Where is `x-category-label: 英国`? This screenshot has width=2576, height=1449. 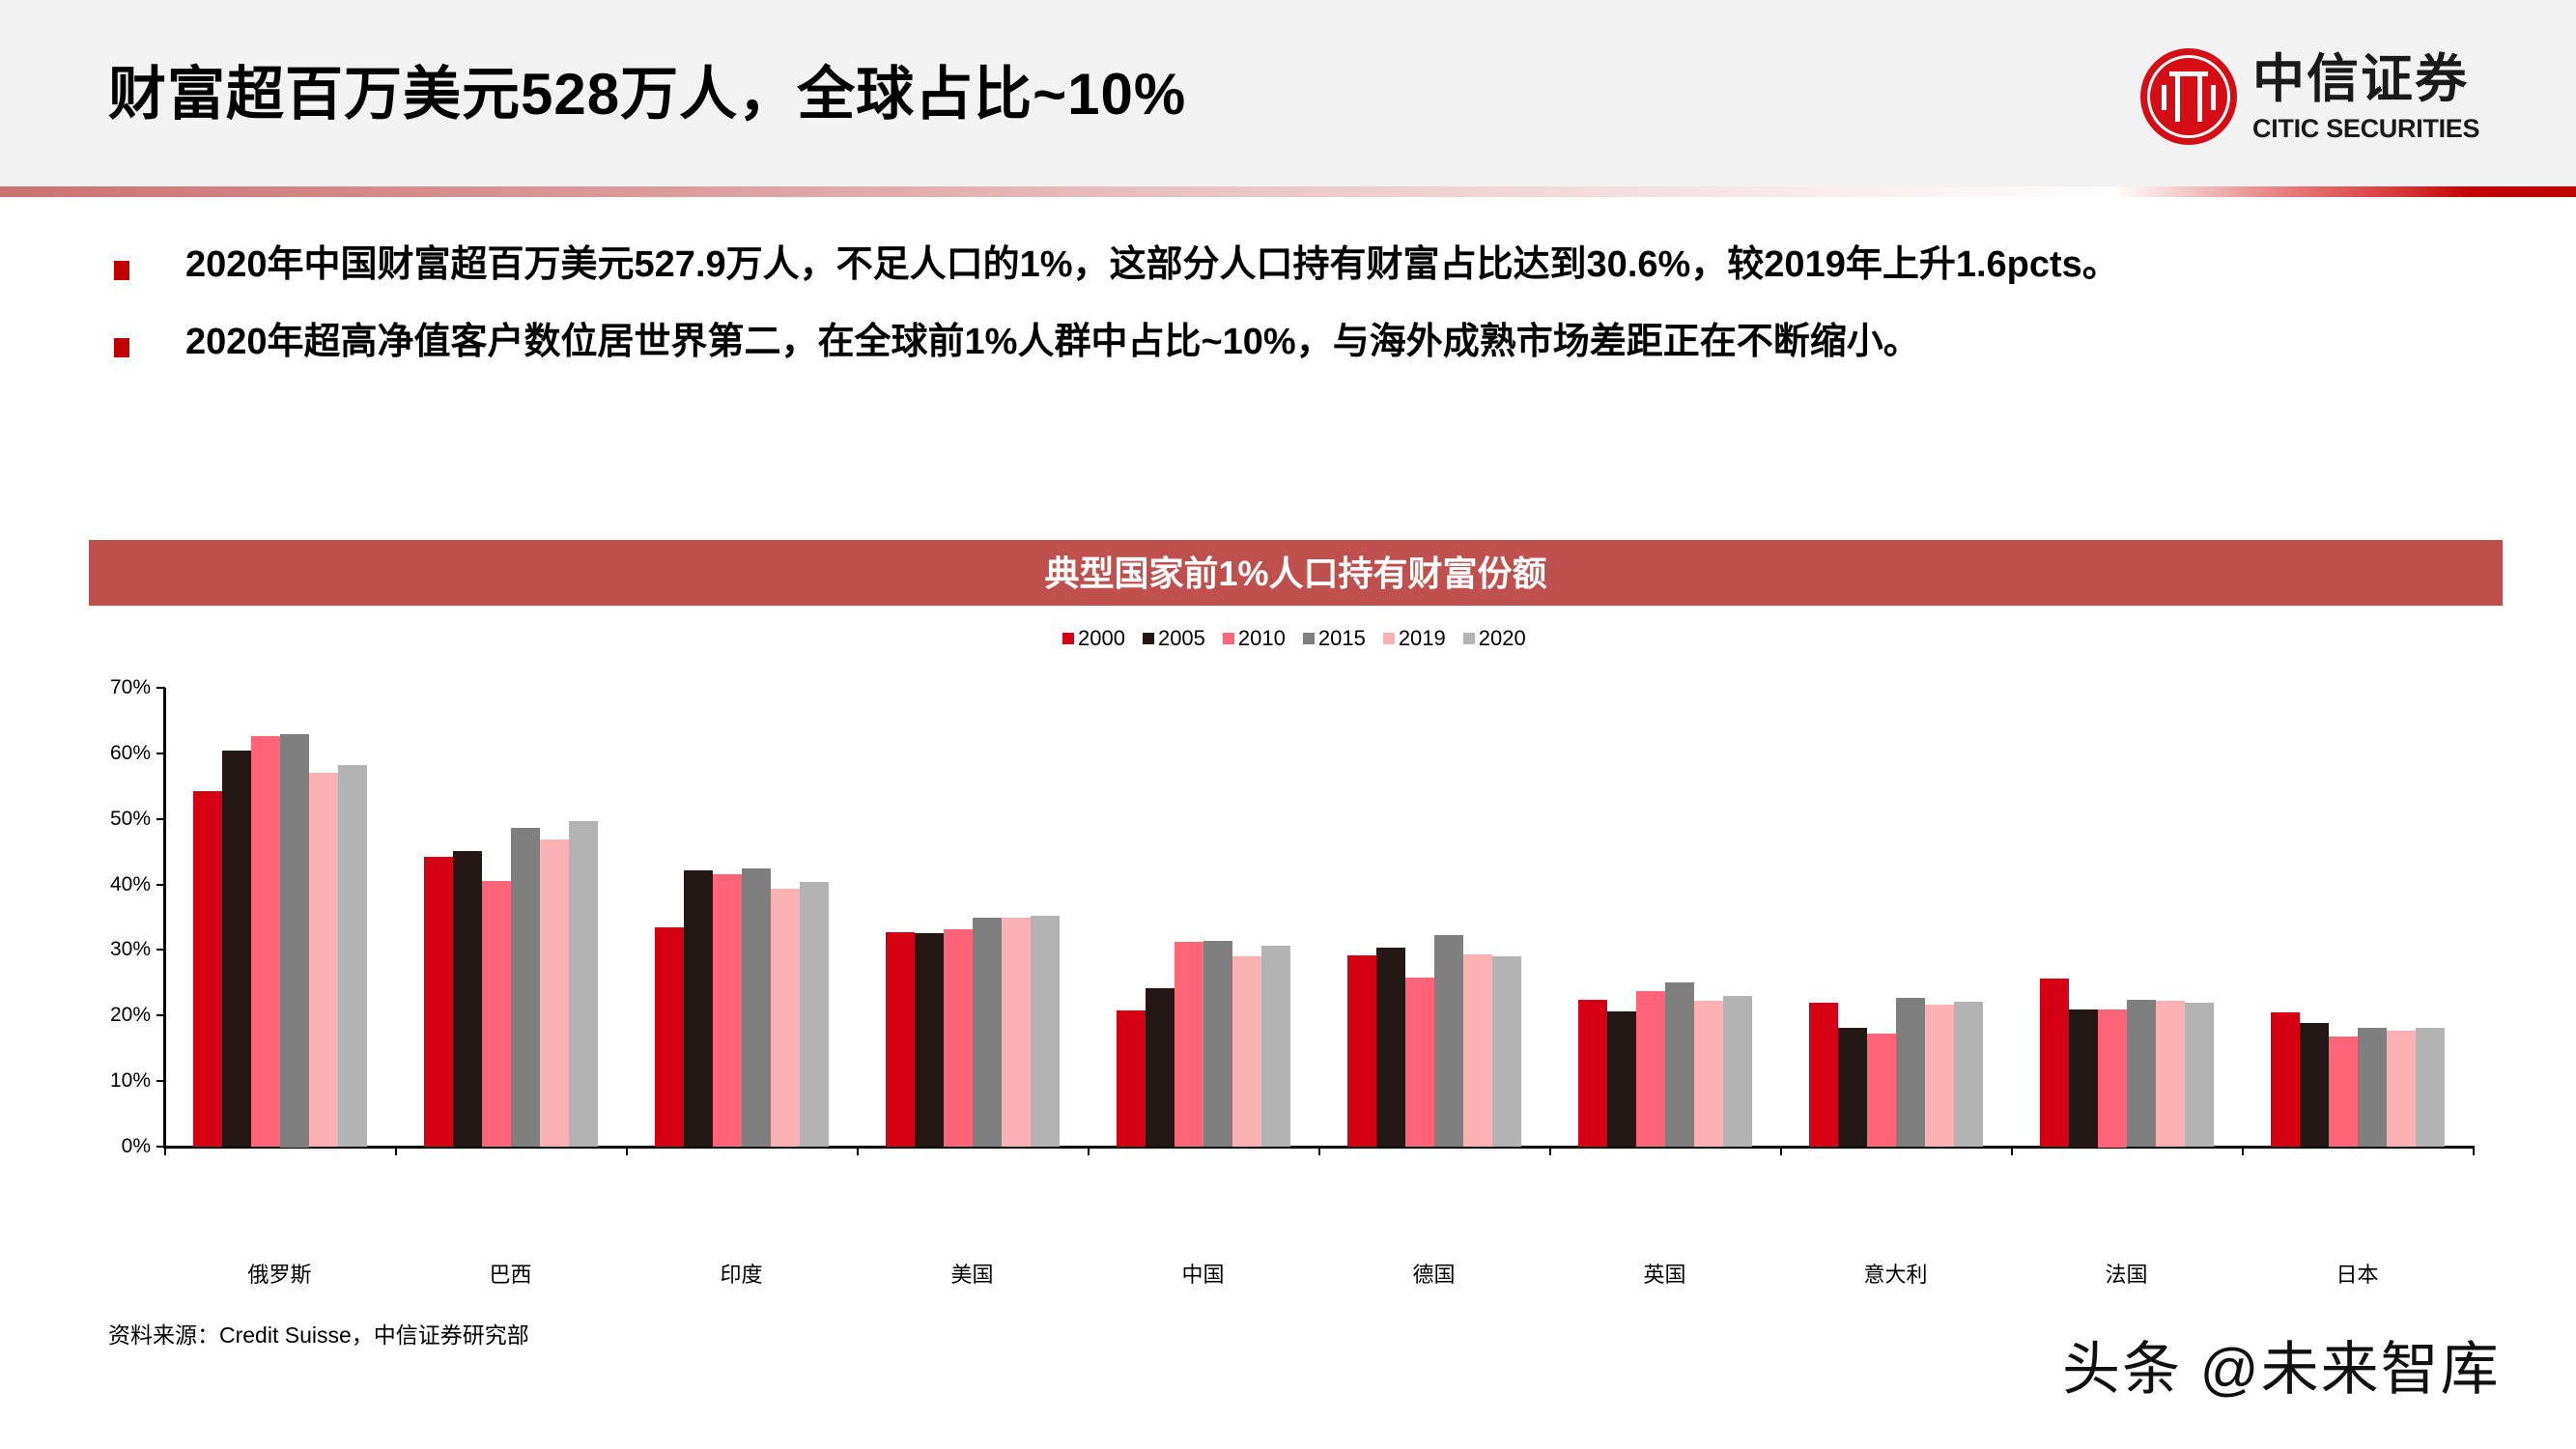
x-category-label: 英国 is located at coordinates (1664, 1275).